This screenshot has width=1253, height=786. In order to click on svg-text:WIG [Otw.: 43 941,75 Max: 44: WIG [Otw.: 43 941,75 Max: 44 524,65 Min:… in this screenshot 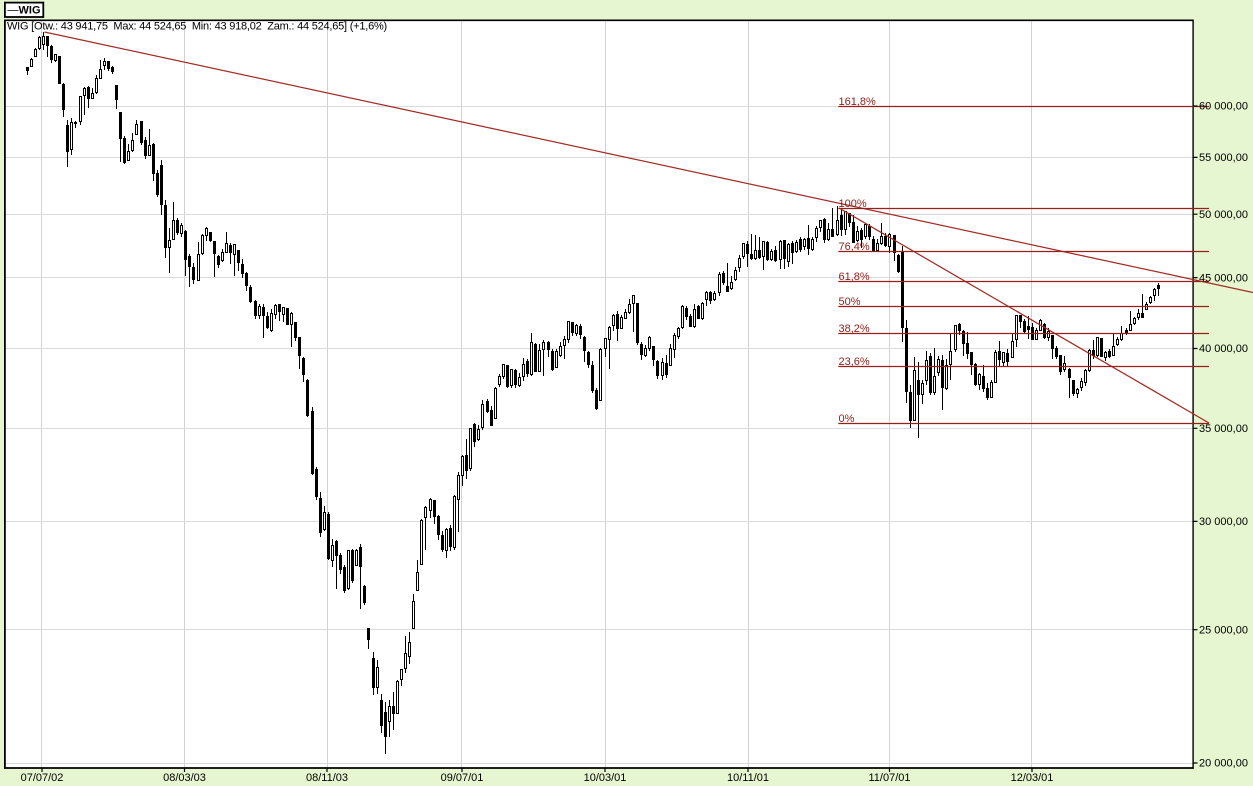, I will do `click(197, 27)`.